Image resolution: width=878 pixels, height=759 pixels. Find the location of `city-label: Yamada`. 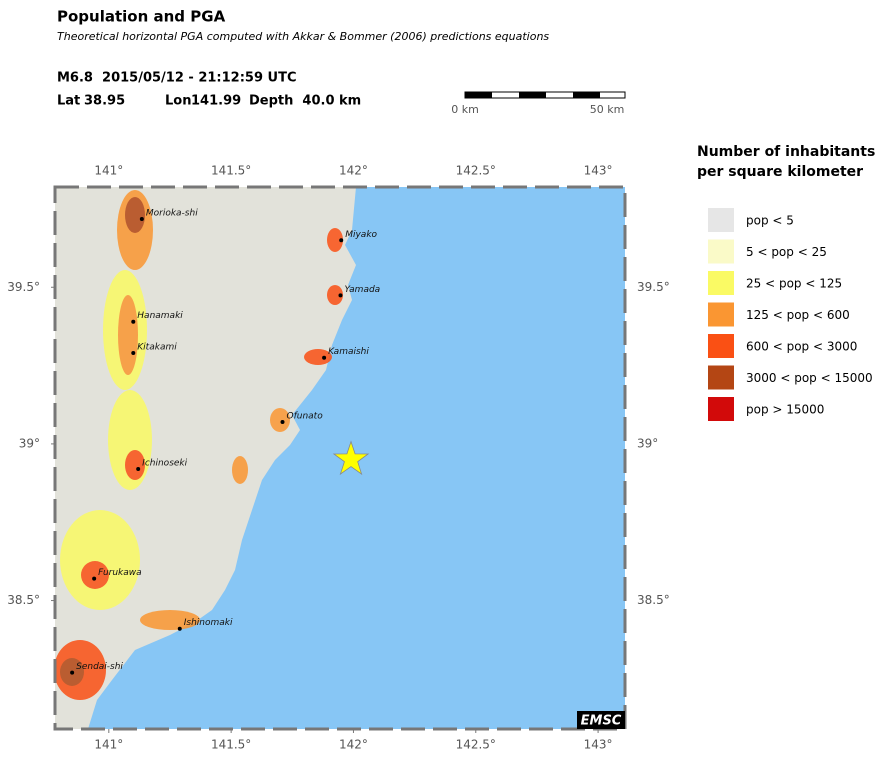

city-label: Yamada is located at coordinates (362, 290).